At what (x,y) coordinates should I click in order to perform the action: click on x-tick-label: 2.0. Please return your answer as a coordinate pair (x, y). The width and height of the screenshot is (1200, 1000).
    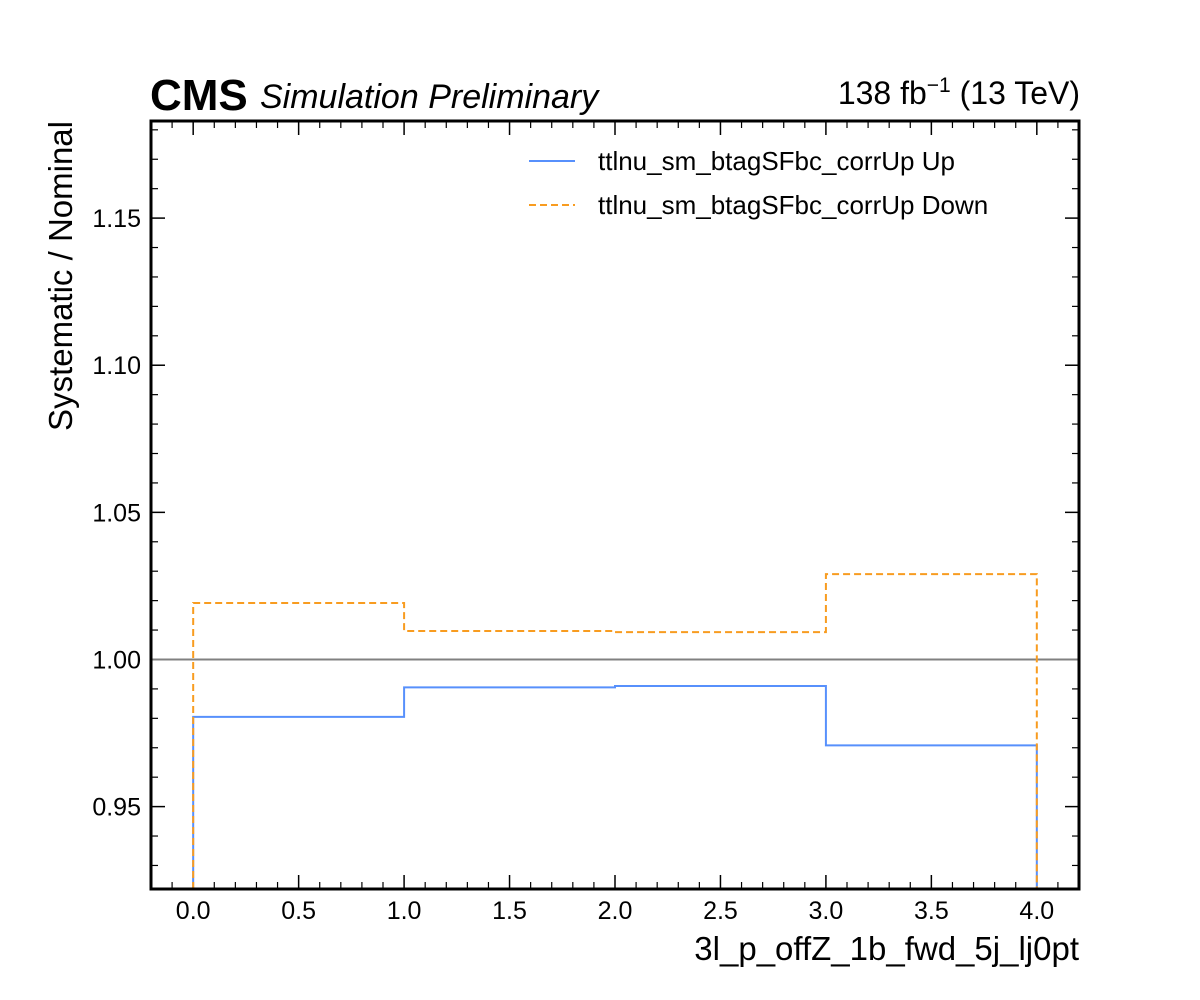
    Looking at the image, I should click on (615, 911).